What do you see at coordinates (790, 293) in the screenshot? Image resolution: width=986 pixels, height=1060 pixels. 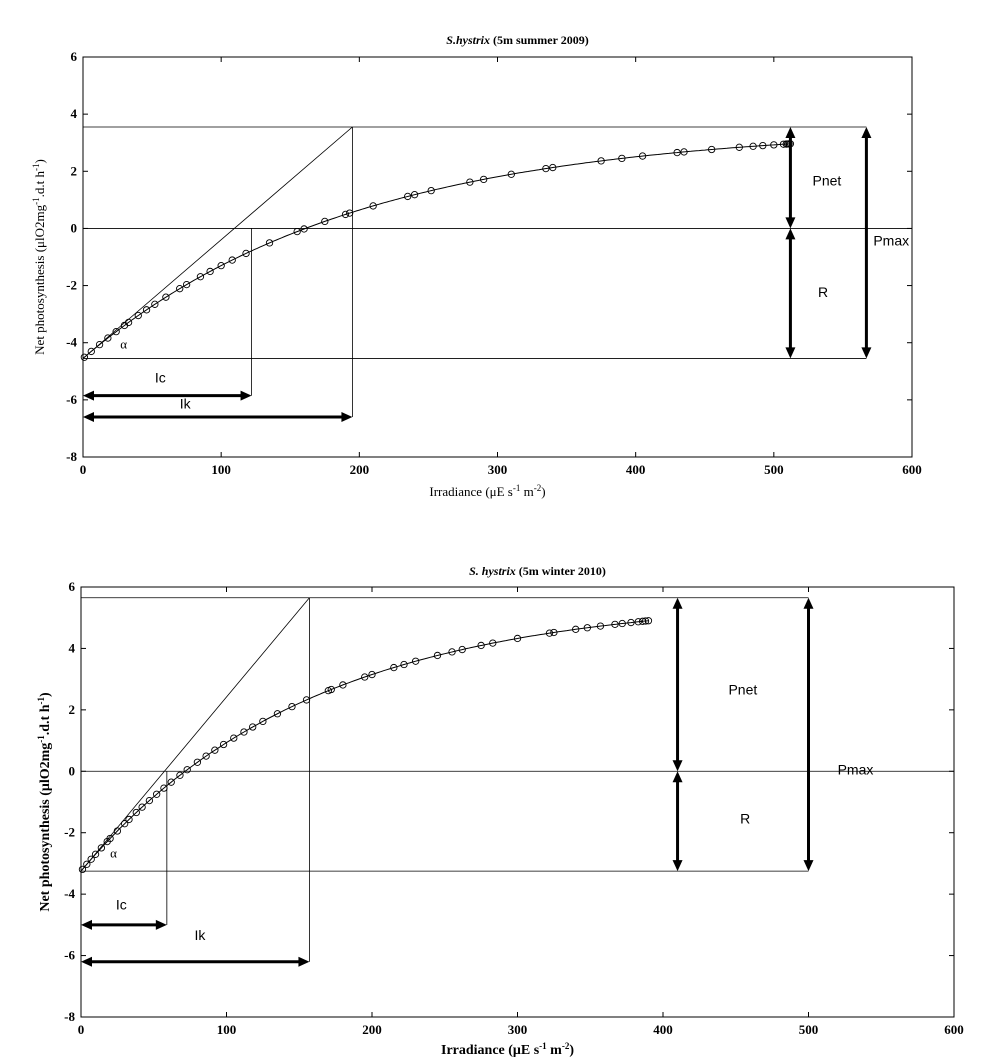 I see `r-arrow` at bounding box center [790, 293].